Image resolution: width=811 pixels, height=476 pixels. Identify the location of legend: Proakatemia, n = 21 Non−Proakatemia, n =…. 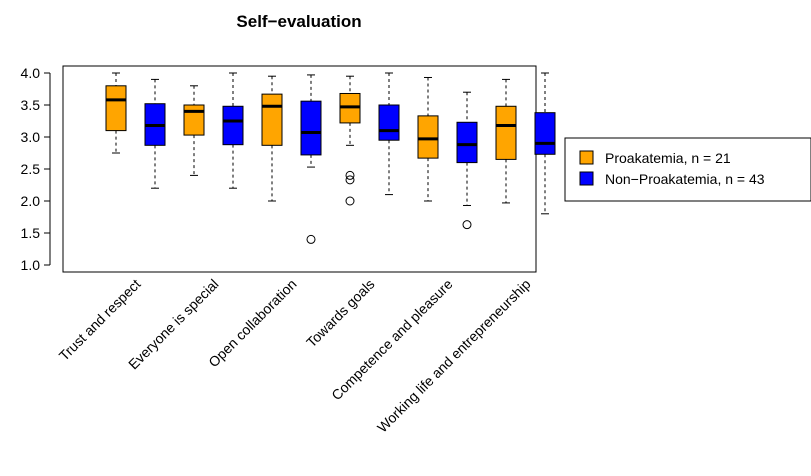
(687, 169).